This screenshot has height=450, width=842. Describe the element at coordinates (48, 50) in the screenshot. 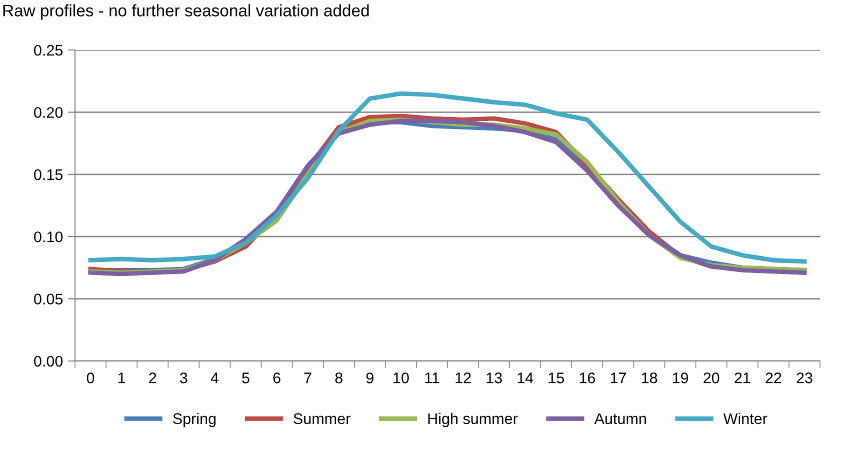

I see `y-tick-label: 0.25` at that location.